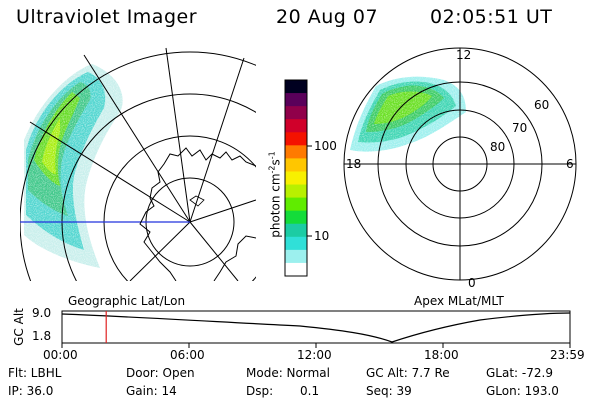 This screenshot has width=600, height=400. What do you see at coordinates (60, 355) in the screenshot?
I see `timeline-xtick-0000: 00:00` at bounding box center [60, 355].